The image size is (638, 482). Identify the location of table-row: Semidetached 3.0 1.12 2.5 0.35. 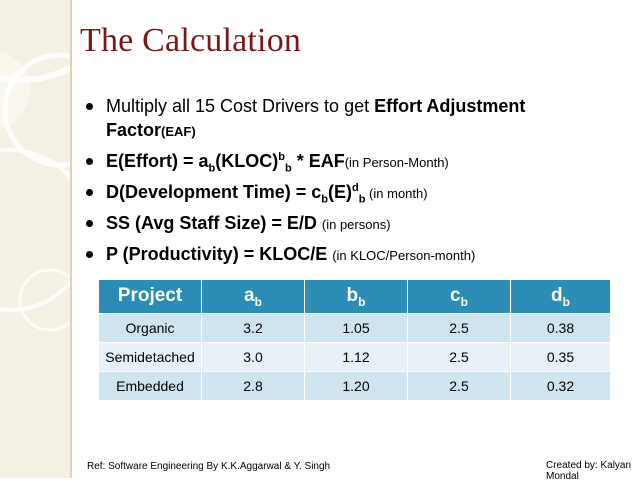
(354, 357).